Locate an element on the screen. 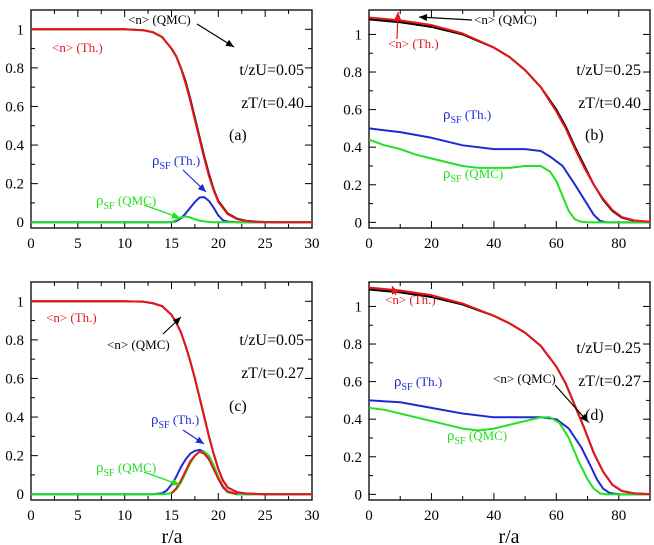 Image resolution: width=654 pixels, height=545 pixels. x-tick-label: 25 is located at coordinates (265, 244).